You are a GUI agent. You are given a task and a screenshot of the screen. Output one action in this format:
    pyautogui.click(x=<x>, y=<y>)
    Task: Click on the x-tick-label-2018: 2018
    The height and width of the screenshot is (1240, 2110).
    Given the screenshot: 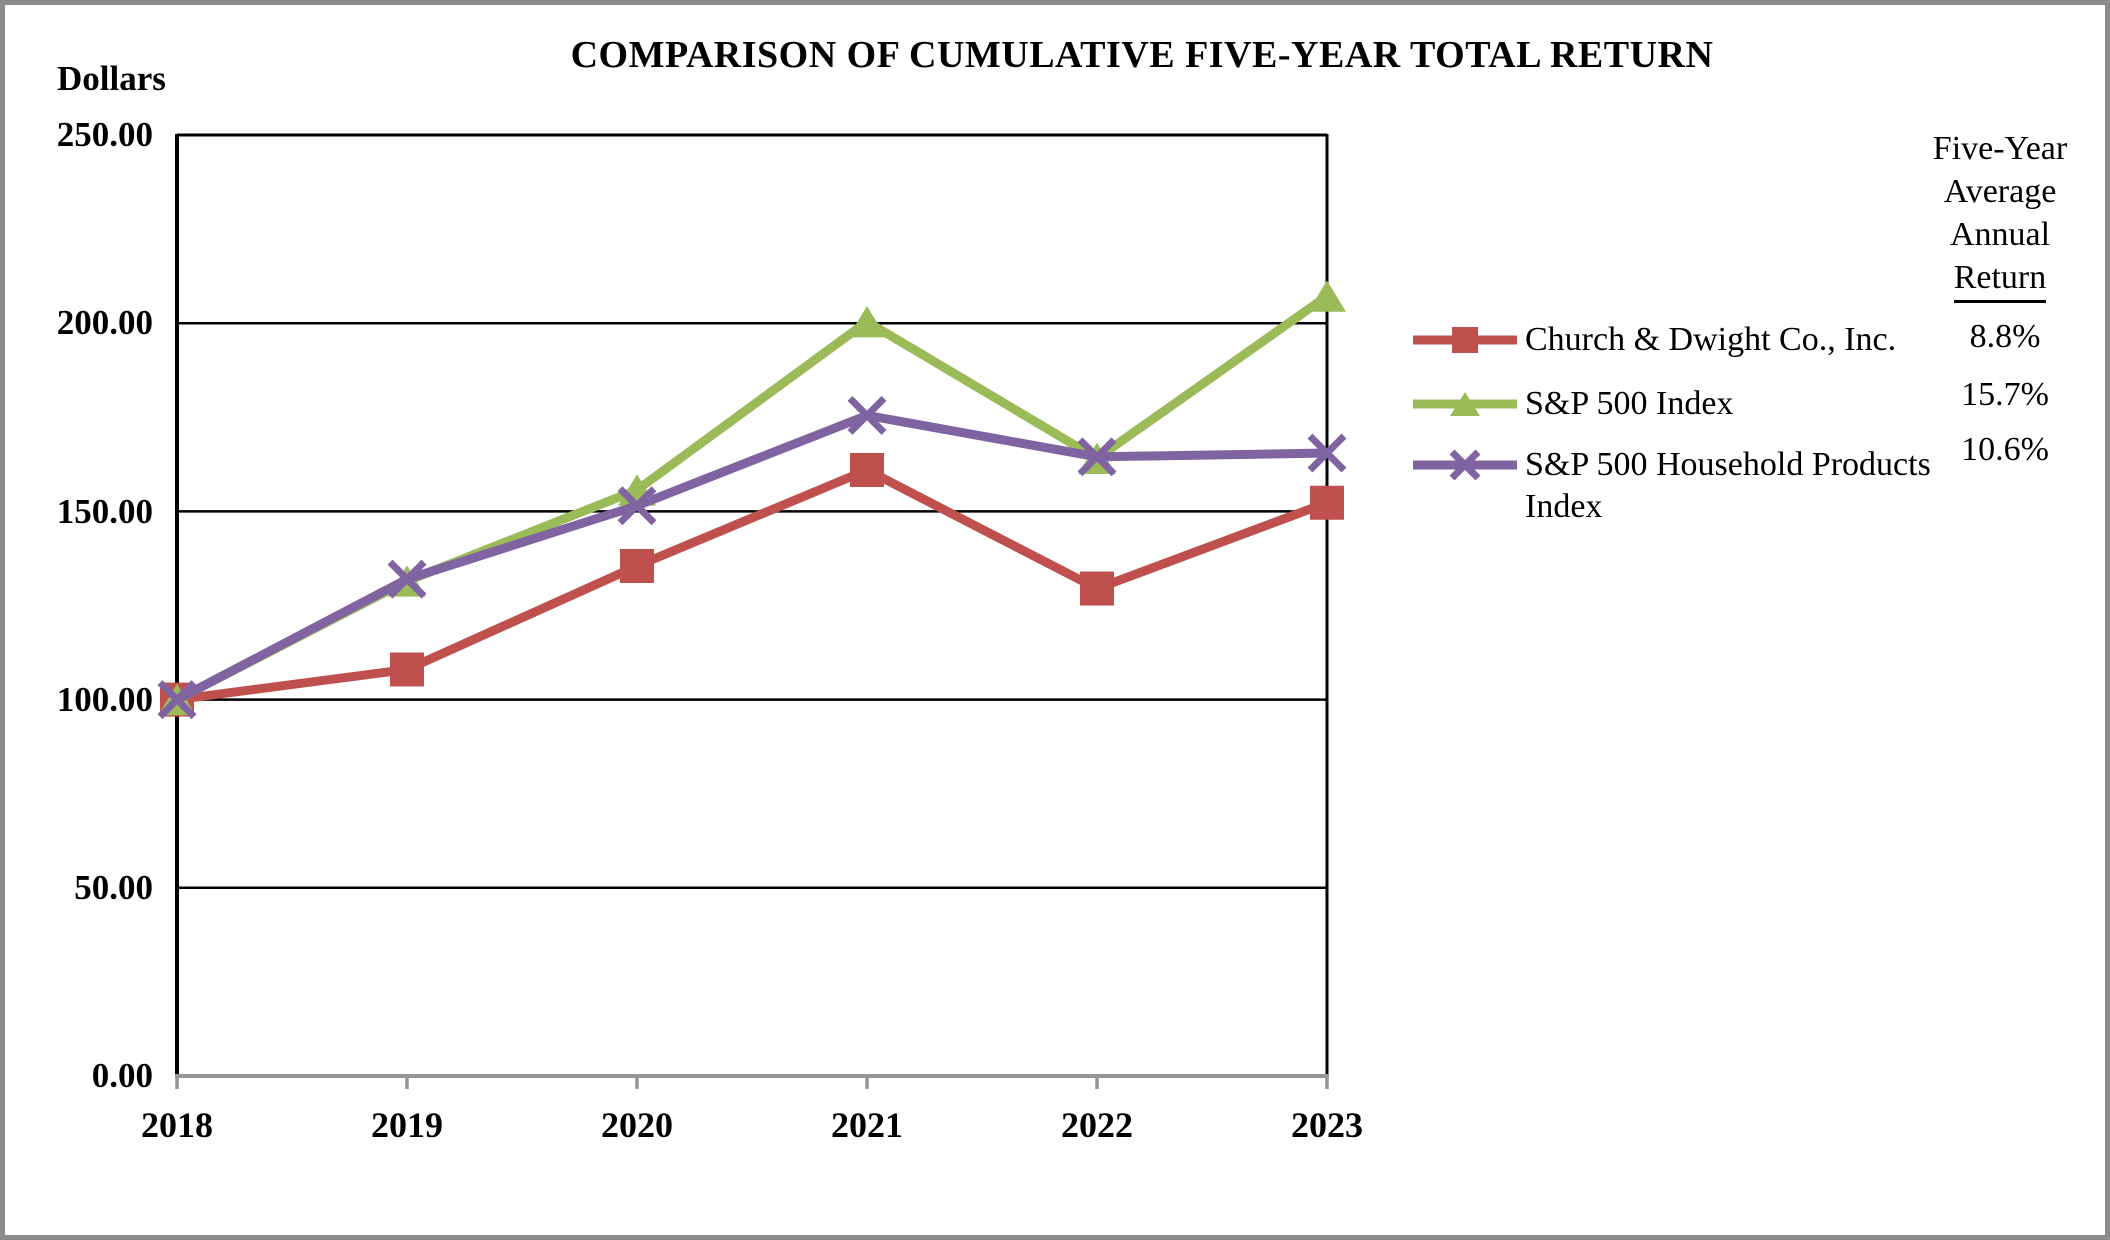 What is the action you would take?
    pyautogui.click(x=177, y=1125)
    